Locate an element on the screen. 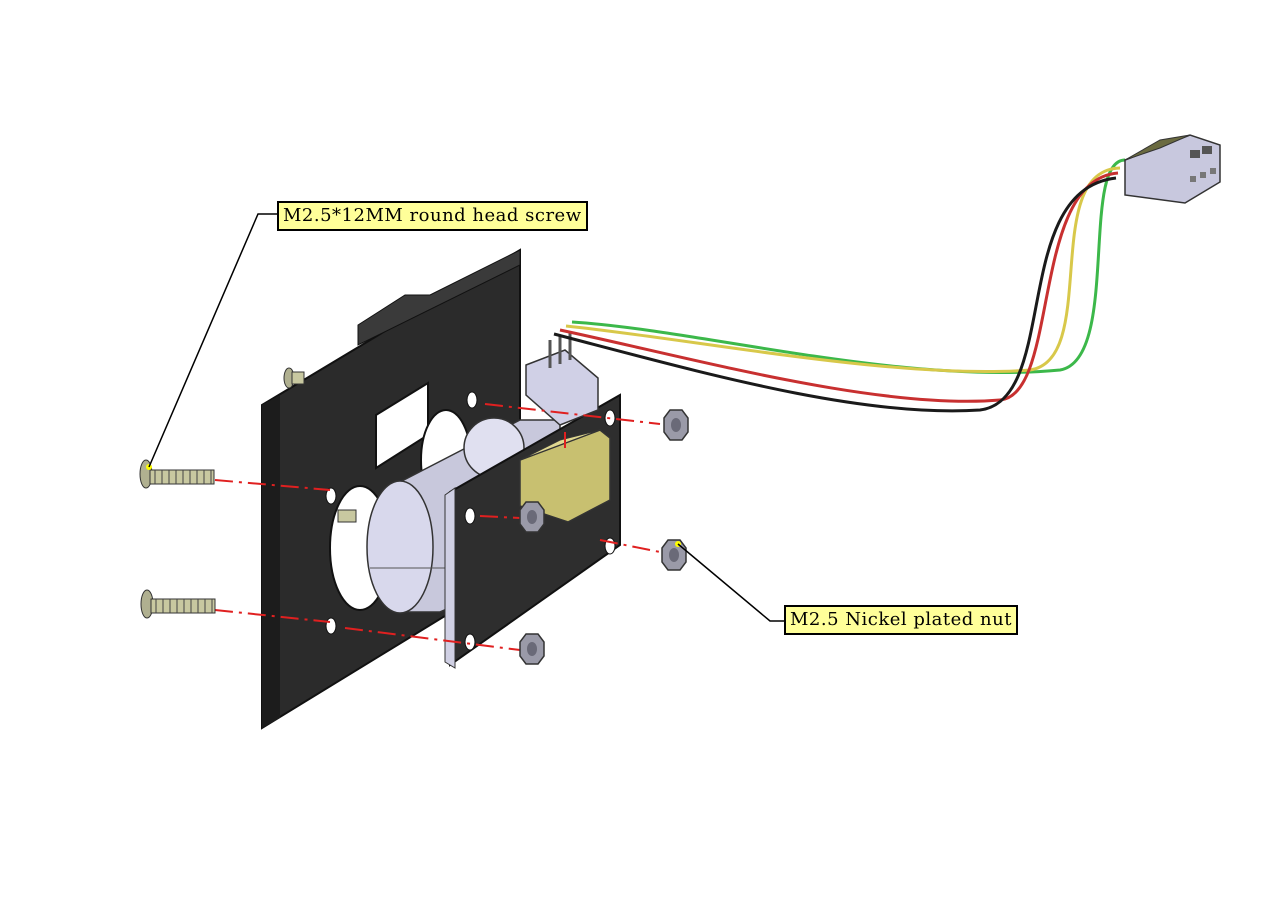 The width and height of the screenshot is (1280, 905). cable-end-connector is located at coordinates (1172, 169).